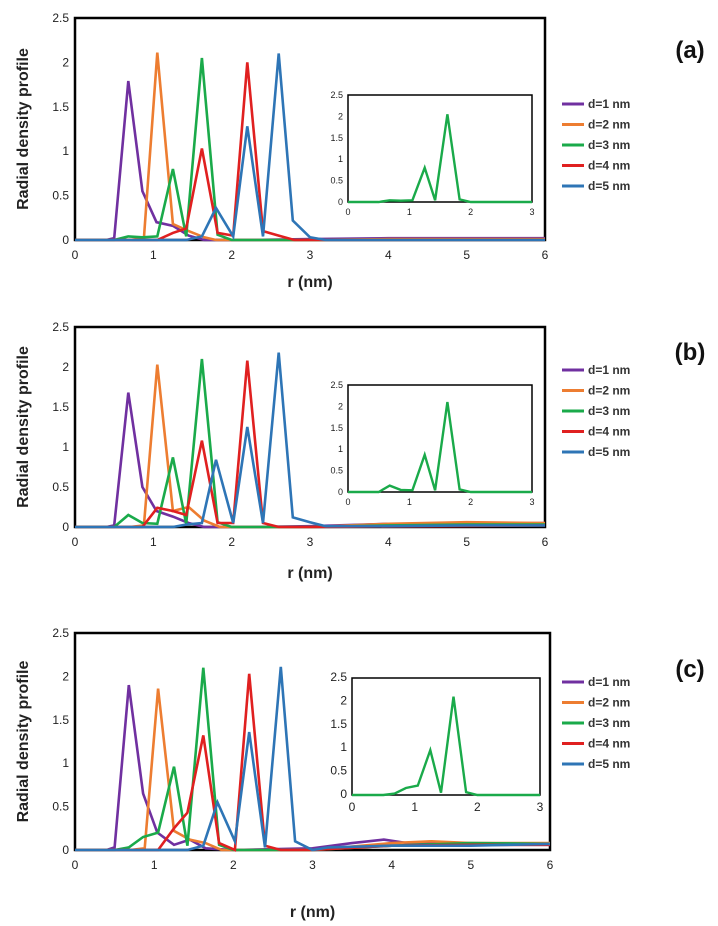 This screenshot has height=926, width=718. What do you see at coordinates (690, 352) in the screenshot?
I see `panel-label: (b)` at bounding box center [690, 352].